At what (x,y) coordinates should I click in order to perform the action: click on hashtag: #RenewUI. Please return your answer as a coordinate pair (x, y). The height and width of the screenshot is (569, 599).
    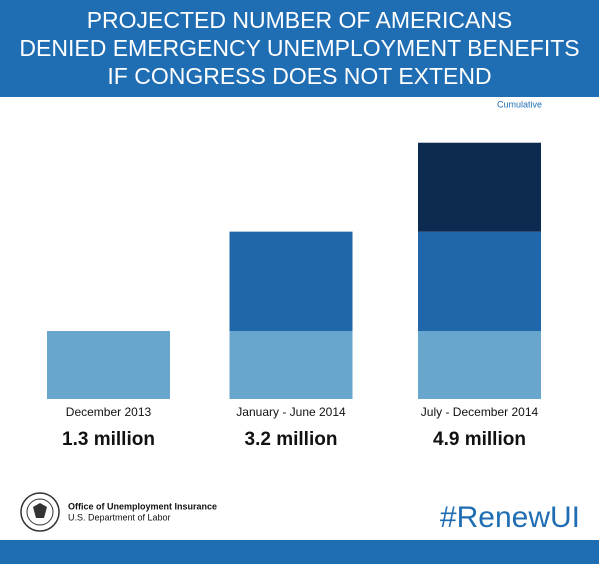
    Looking at the image, I should click on (510, 517).